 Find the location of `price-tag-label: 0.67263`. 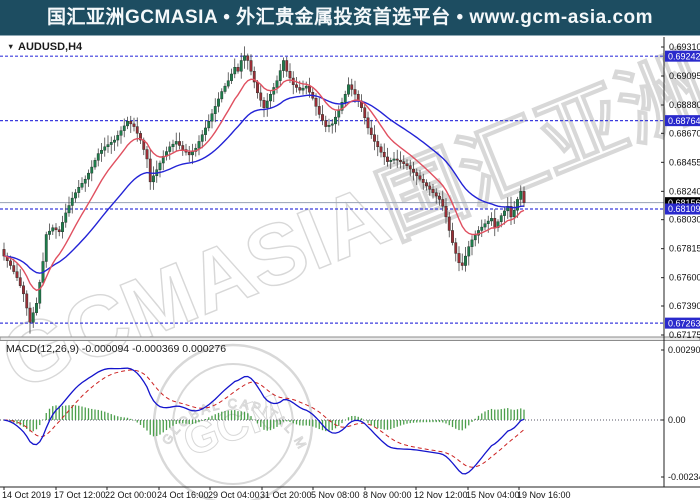

price-tag-label: 0.67263 is located at coordinates (684, 323).